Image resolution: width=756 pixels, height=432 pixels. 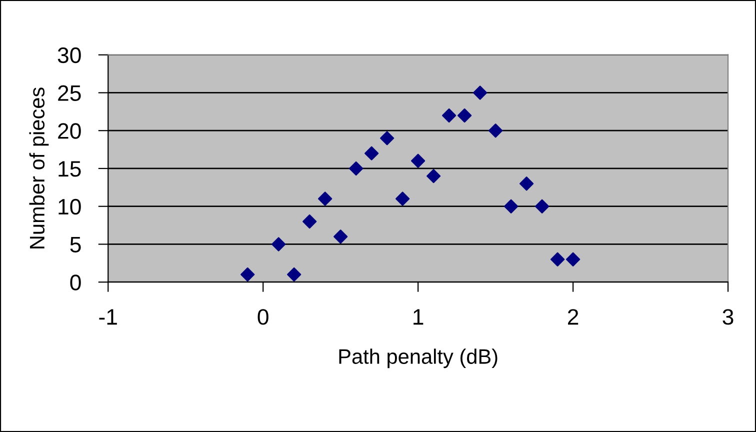 I want to click on x-tick-label: 2, so click(x=573, y=317).